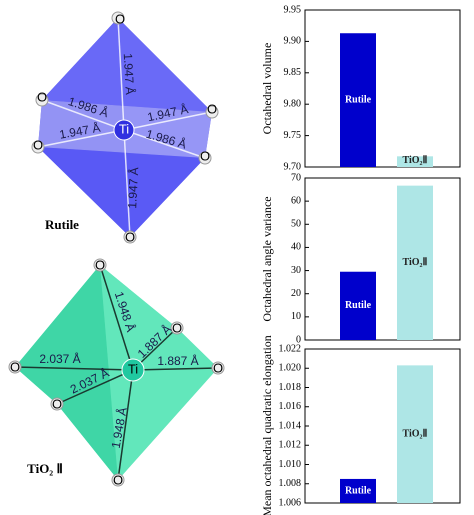  I want to click on y-axis-label: Octahedral angle variance, so click(267, 258).